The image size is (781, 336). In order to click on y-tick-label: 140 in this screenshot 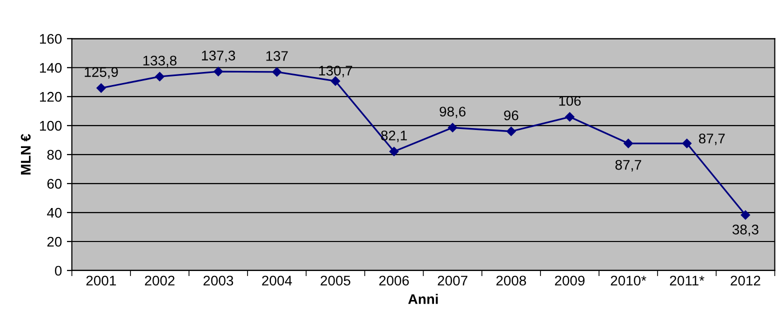, I will do `click(51, 67)`.